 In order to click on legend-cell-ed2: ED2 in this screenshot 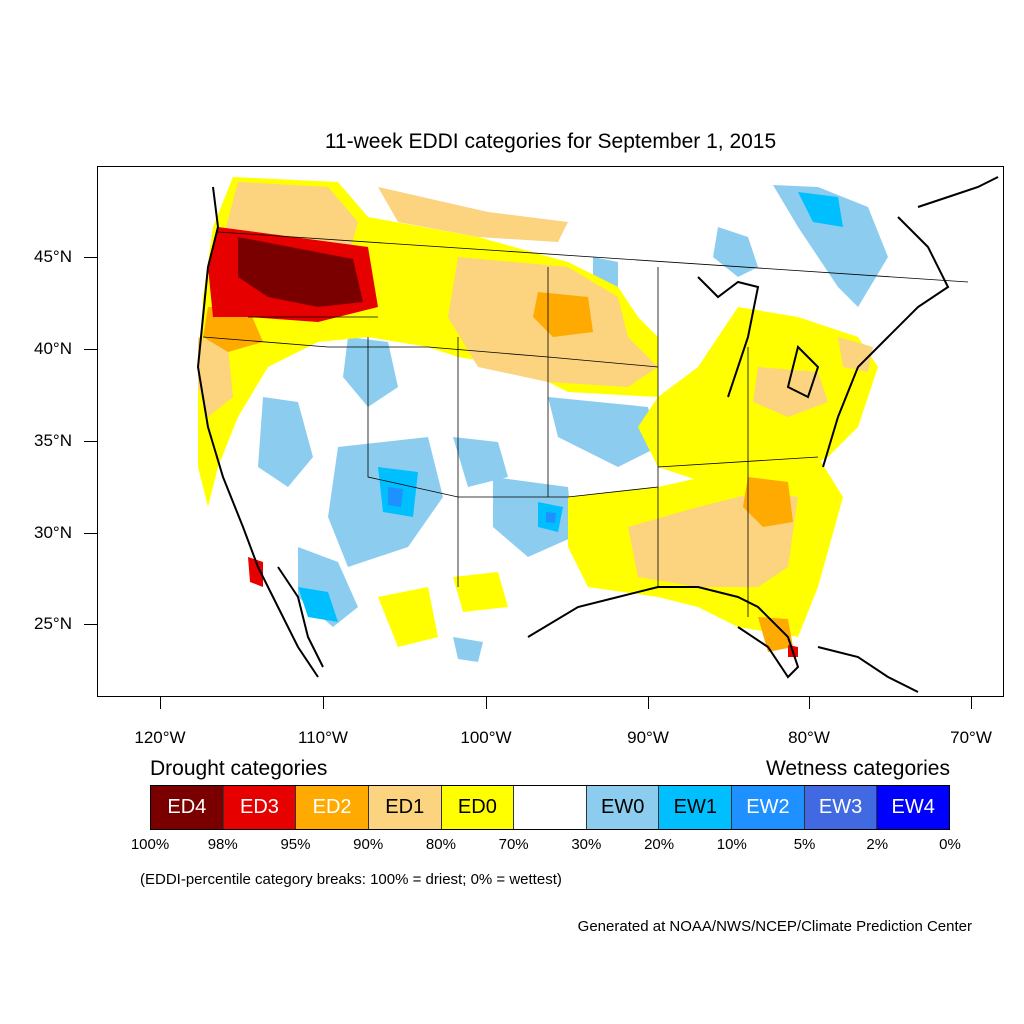, I will do `click(332, 807)`.